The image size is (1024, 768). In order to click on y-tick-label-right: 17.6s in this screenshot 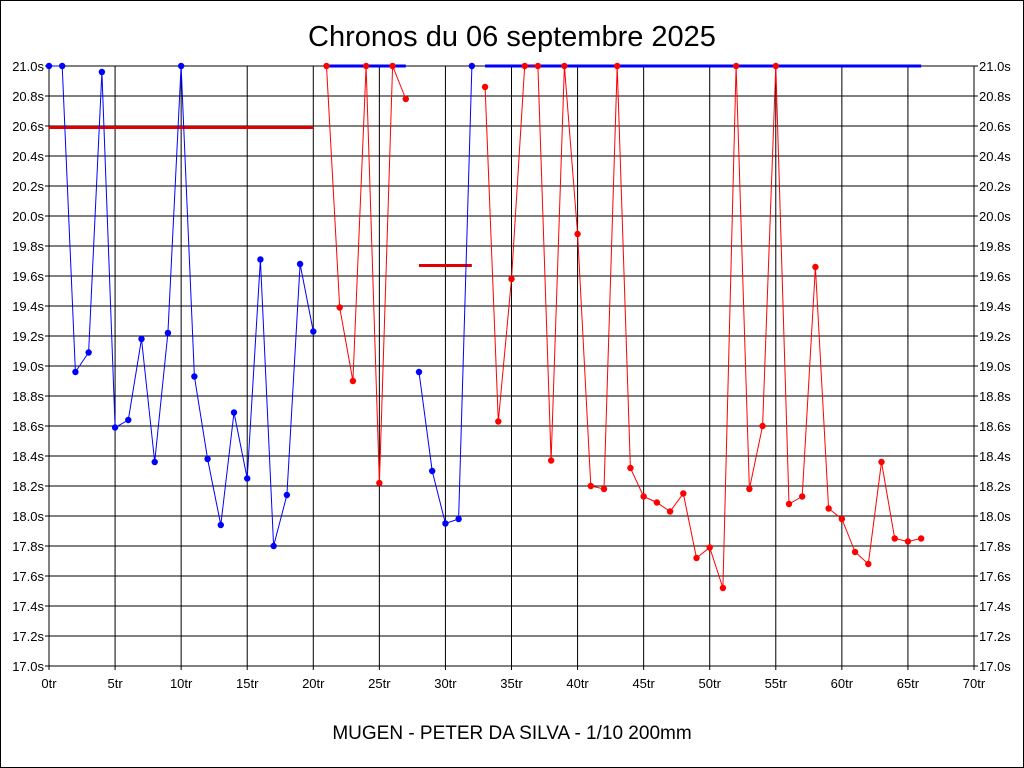, I will do `click(995, 576)`.